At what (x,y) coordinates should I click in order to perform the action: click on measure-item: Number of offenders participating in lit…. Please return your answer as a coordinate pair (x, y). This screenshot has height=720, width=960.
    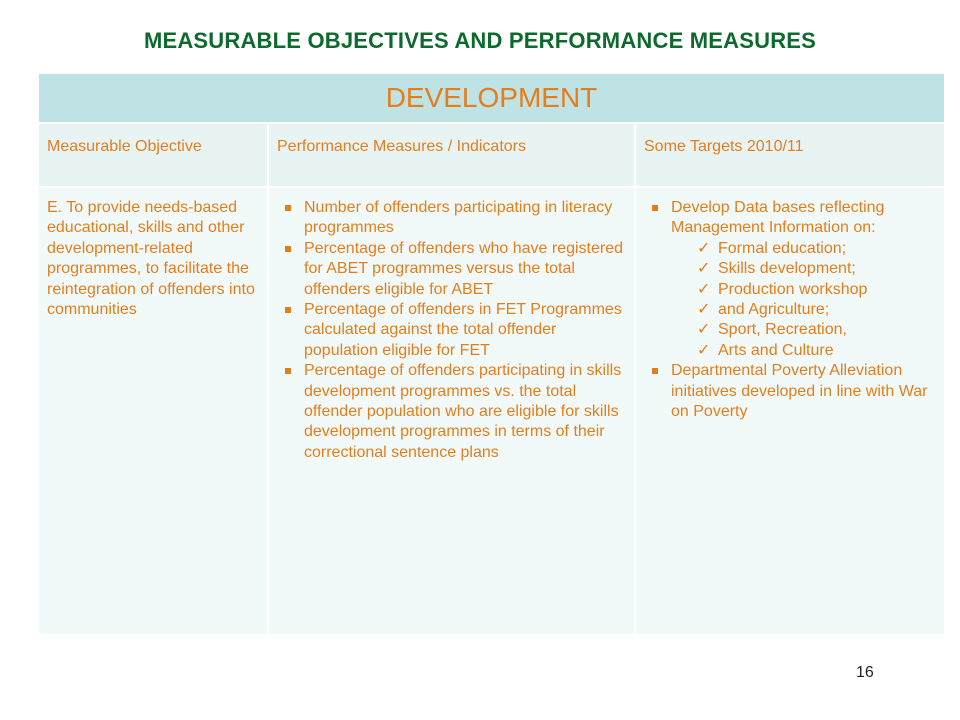
    Looking at the image, I should click on (451, 218).